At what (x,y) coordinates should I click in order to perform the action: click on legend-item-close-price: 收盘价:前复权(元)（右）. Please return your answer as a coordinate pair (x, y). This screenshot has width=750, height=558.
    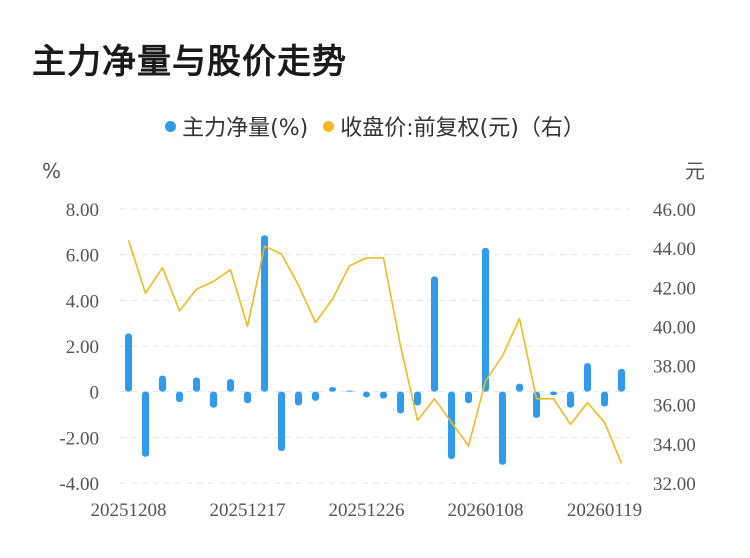
    Looking at the image, I should click on (454, 126).